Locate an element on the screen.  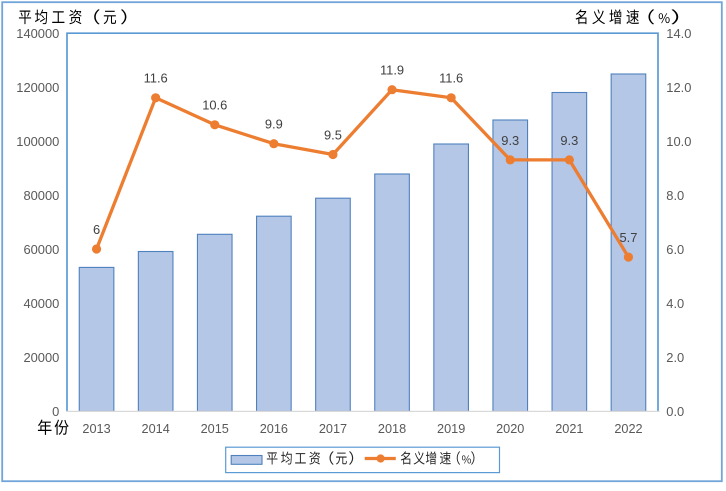
svg-text: 2022 is located at coordinates (628, 429).